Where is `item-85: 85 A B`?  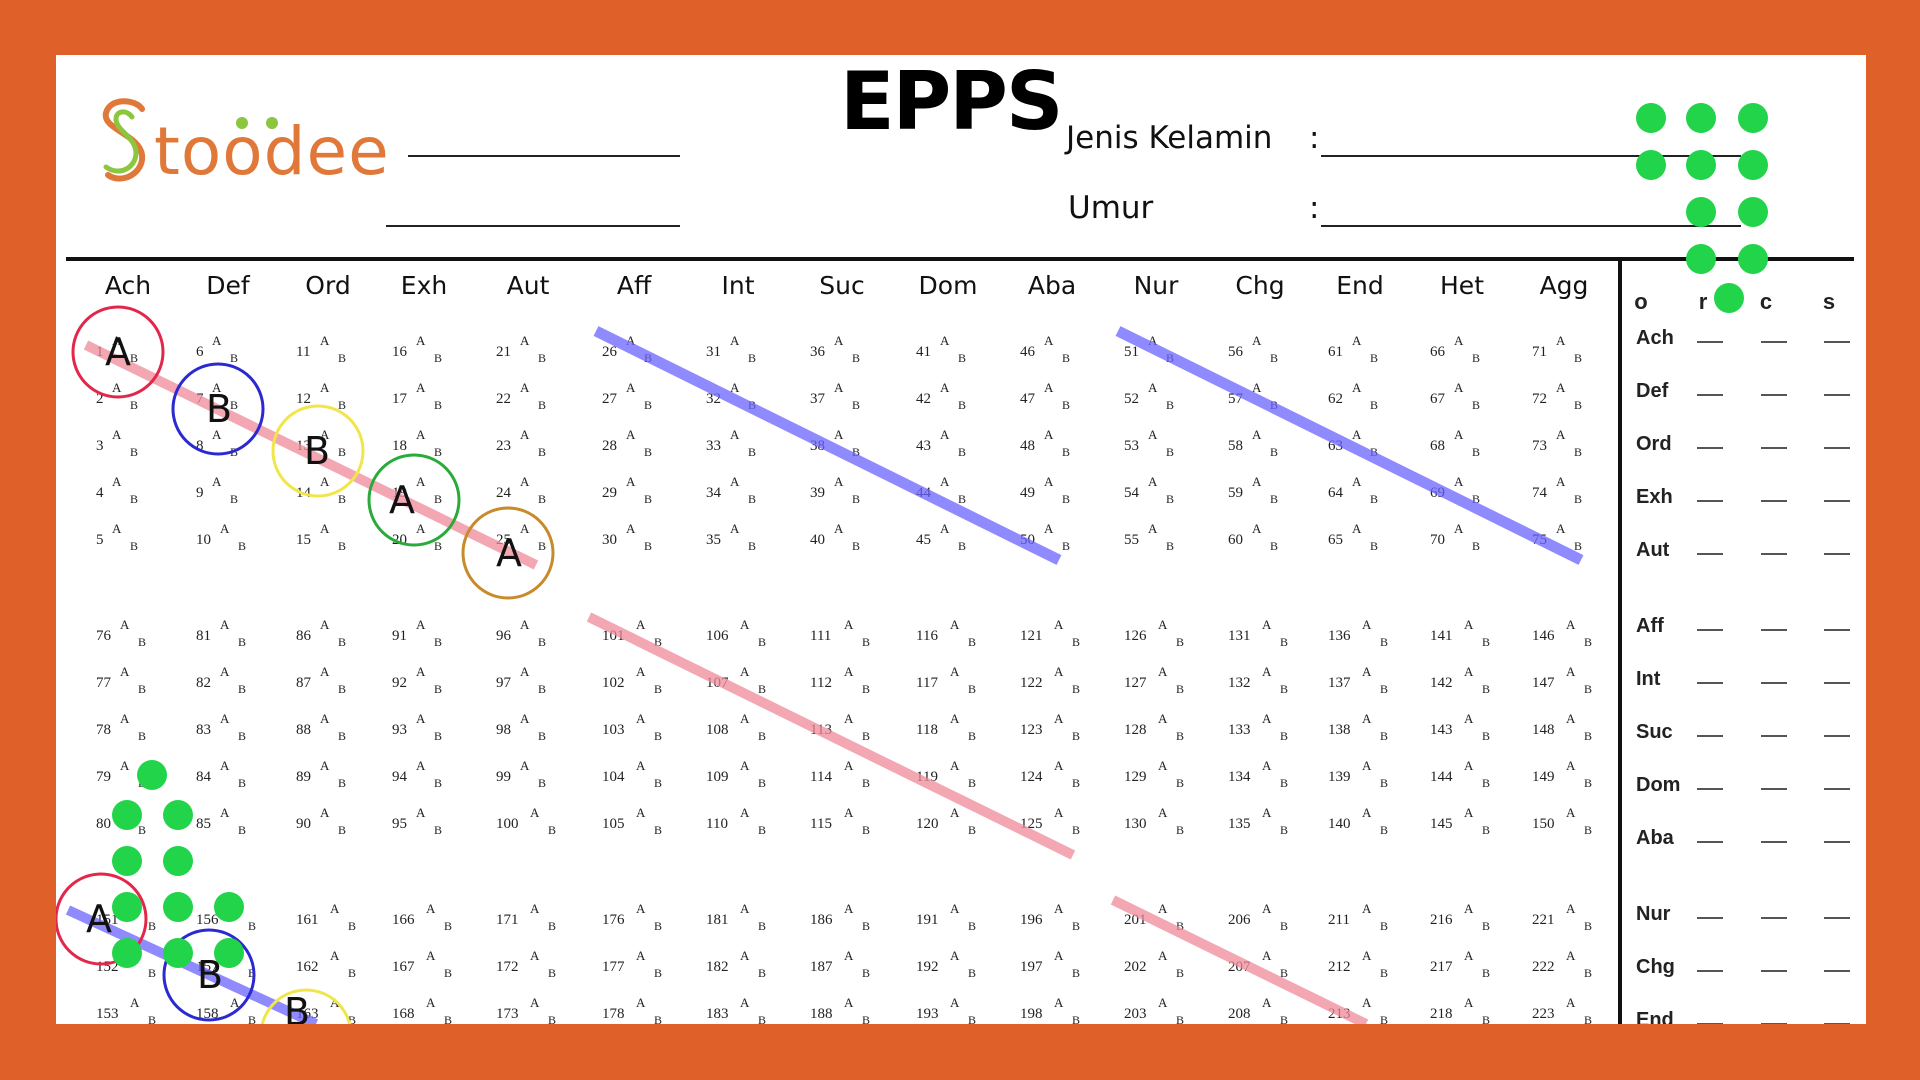 item-85: 85 A B is located at coordinates (221, 821).